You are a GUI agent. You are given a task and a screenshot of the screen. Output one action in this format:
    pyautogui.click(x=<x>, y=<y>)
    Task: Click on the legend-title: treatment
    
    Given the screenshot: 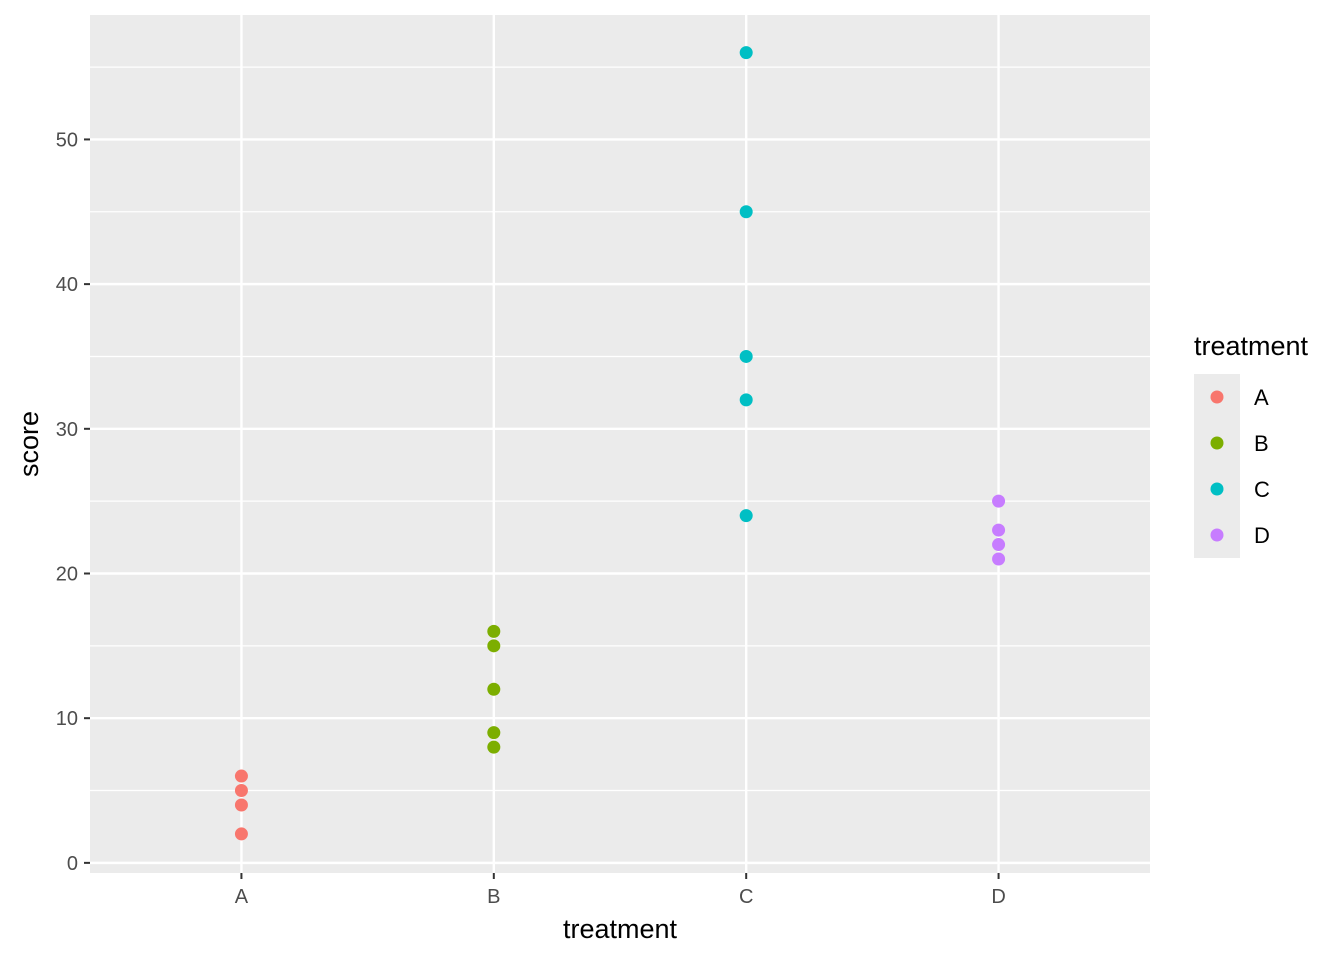 What is the action you would take?
    pyautogui.click(x=1251, y=346)
    